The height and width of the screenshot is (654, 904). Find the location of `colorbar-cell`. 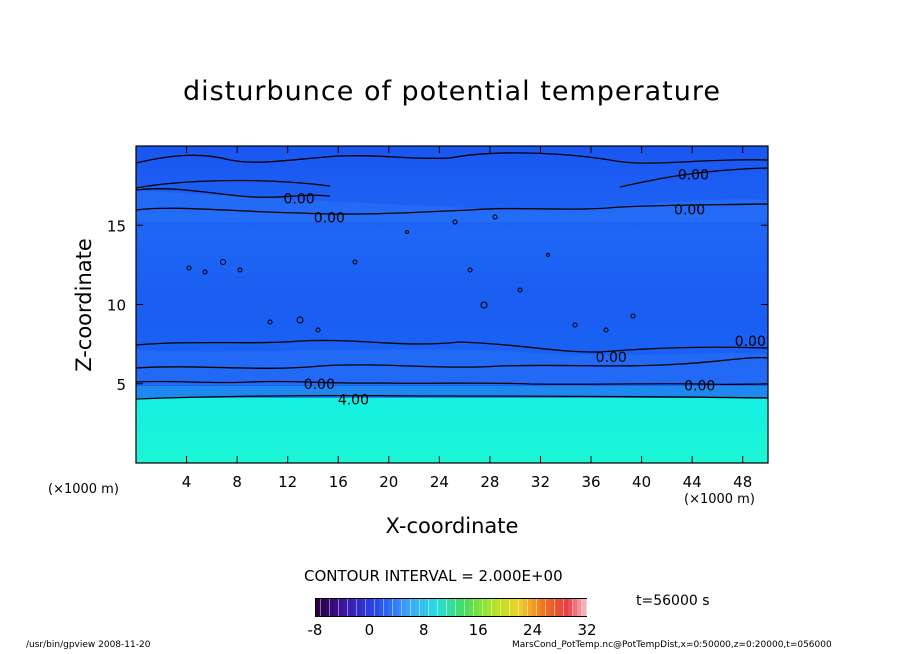

colorbar-cell is located at coordinates (584, 607).